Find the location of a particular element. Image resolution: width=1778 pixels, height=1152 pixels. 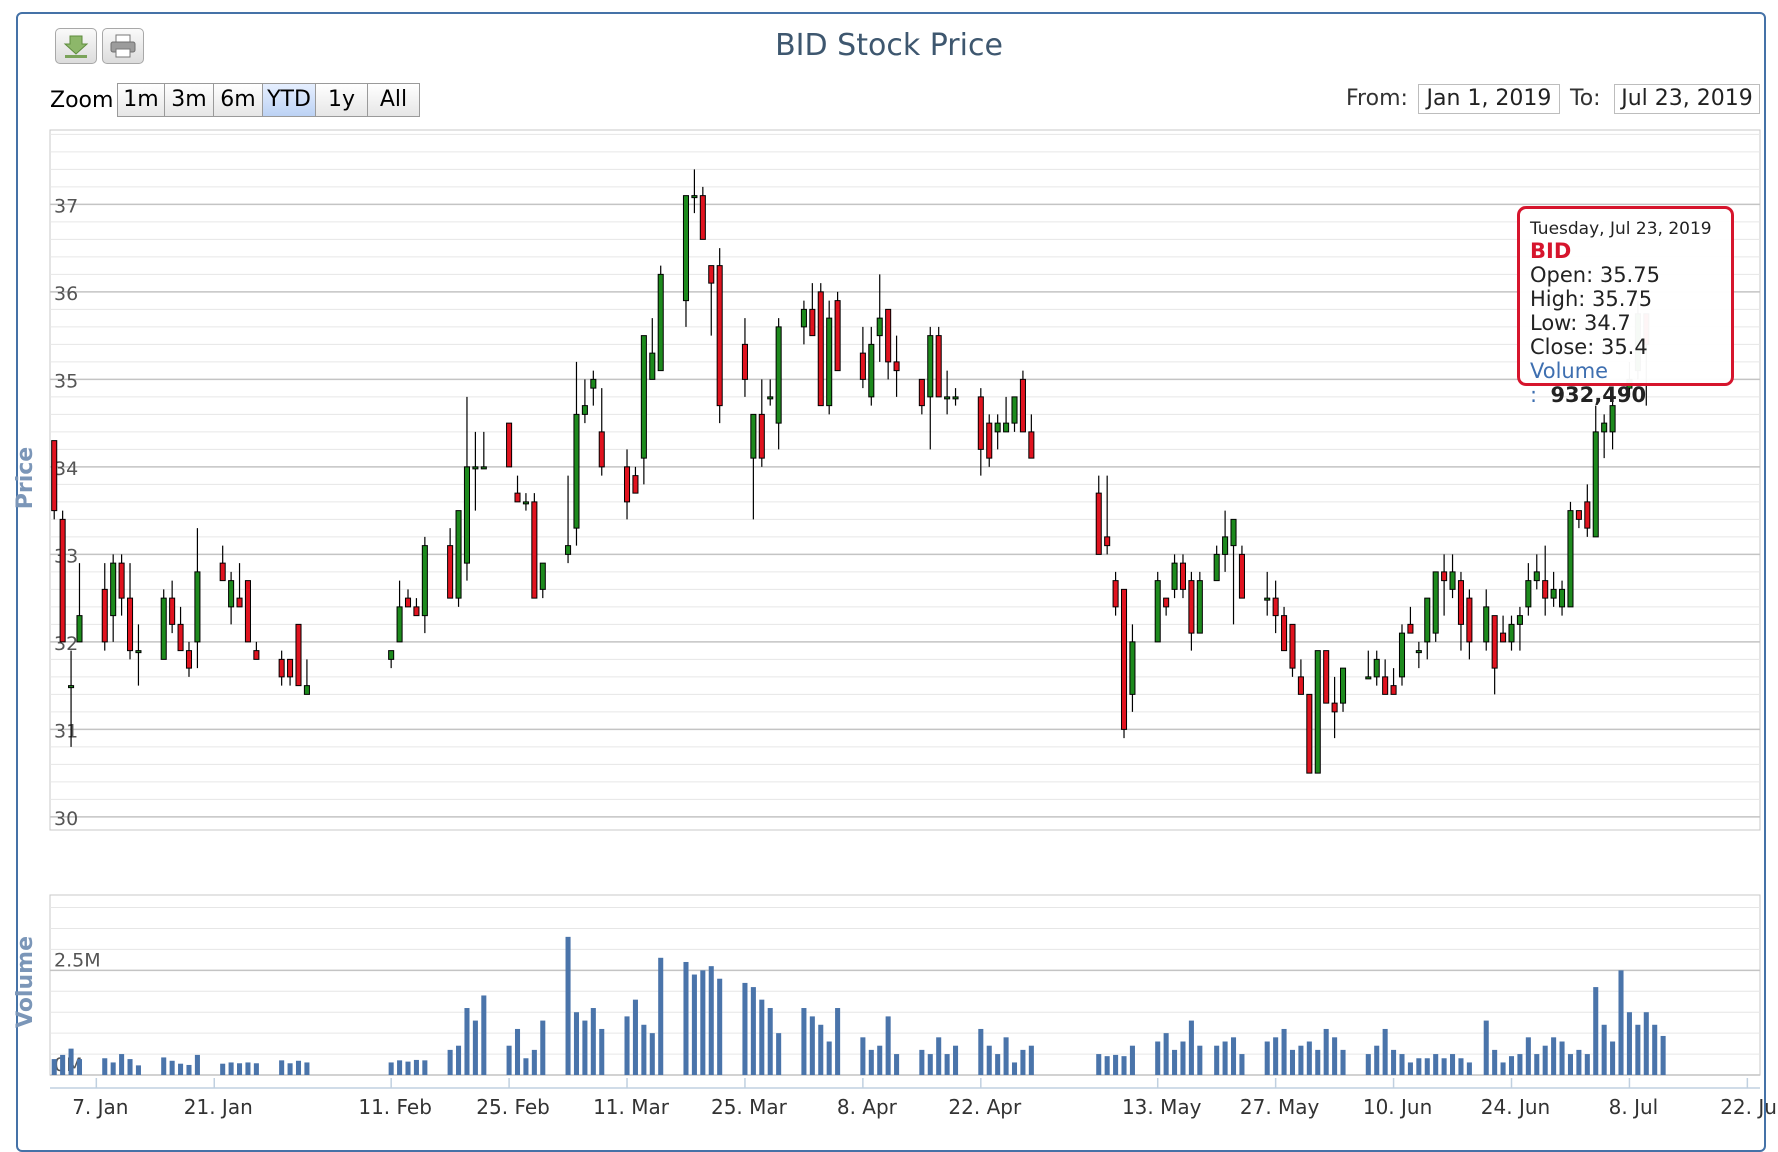

tooltip-volume-row: Volume : 932,490 is located at coordinates (1625, 383).